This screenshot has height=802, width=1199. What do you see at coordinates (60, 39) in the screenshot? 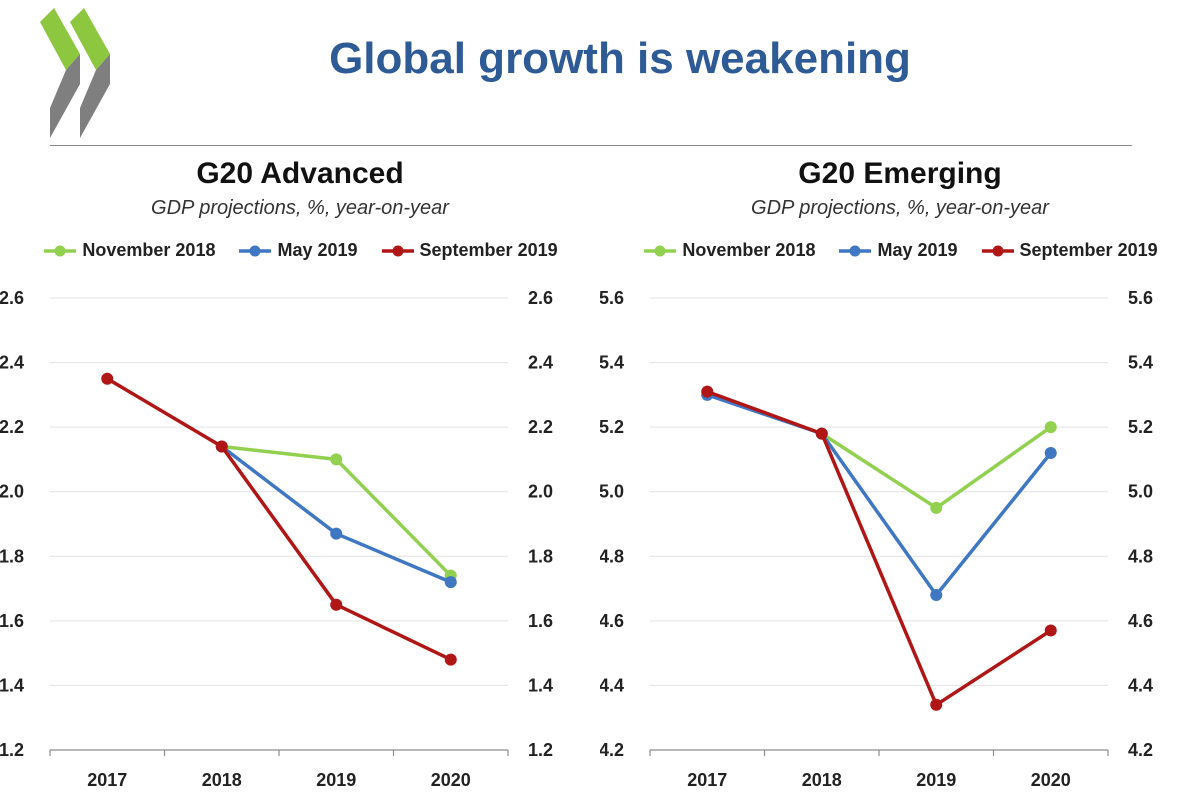
I see `logo-green-chevron-left` at bounding box center [60, 39].